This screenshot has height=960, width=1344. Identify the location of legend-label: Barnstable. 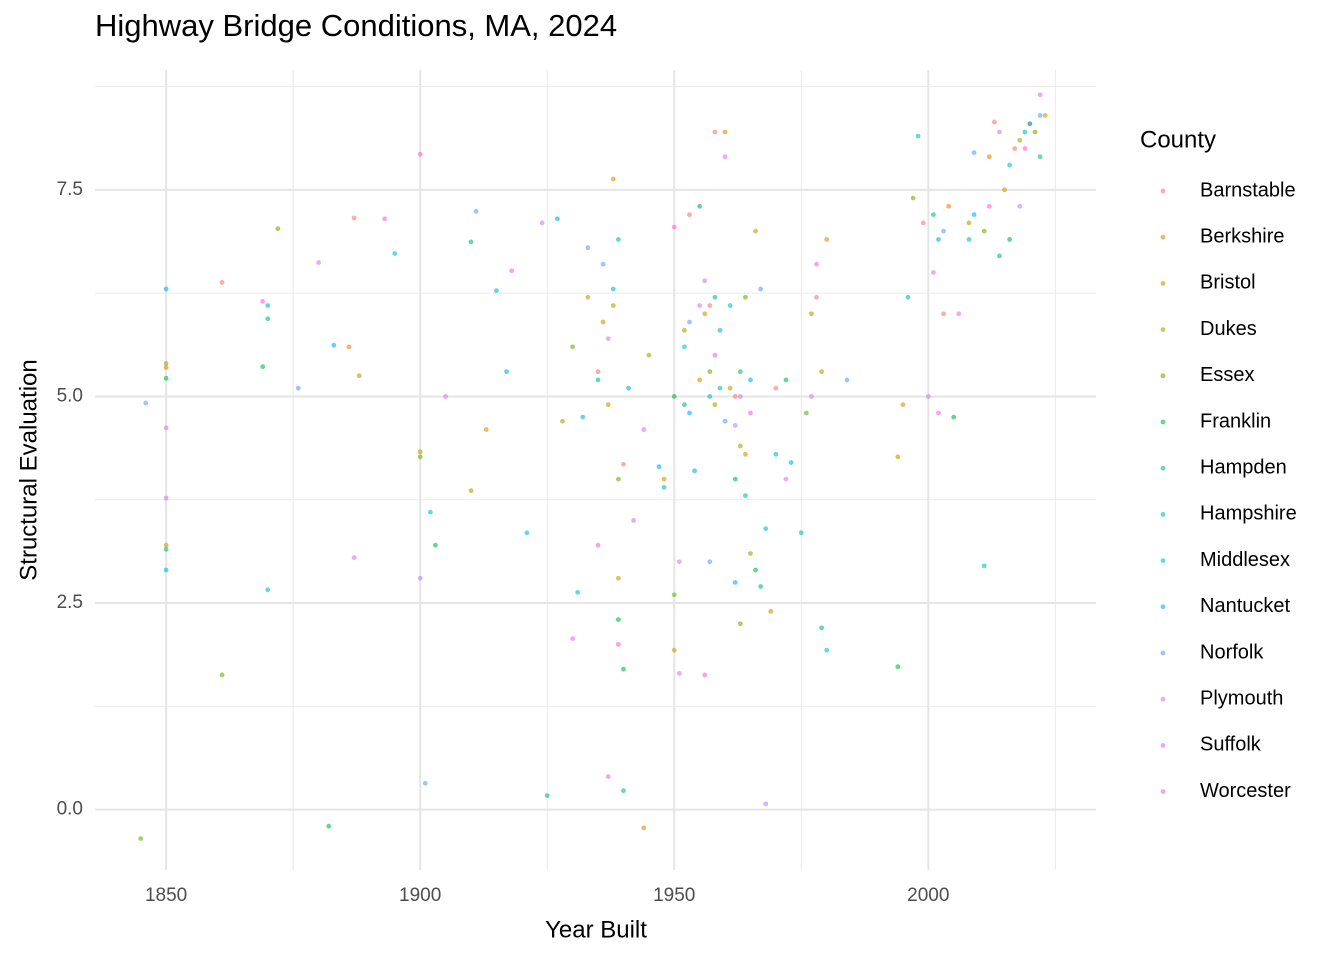
(1248, 190).